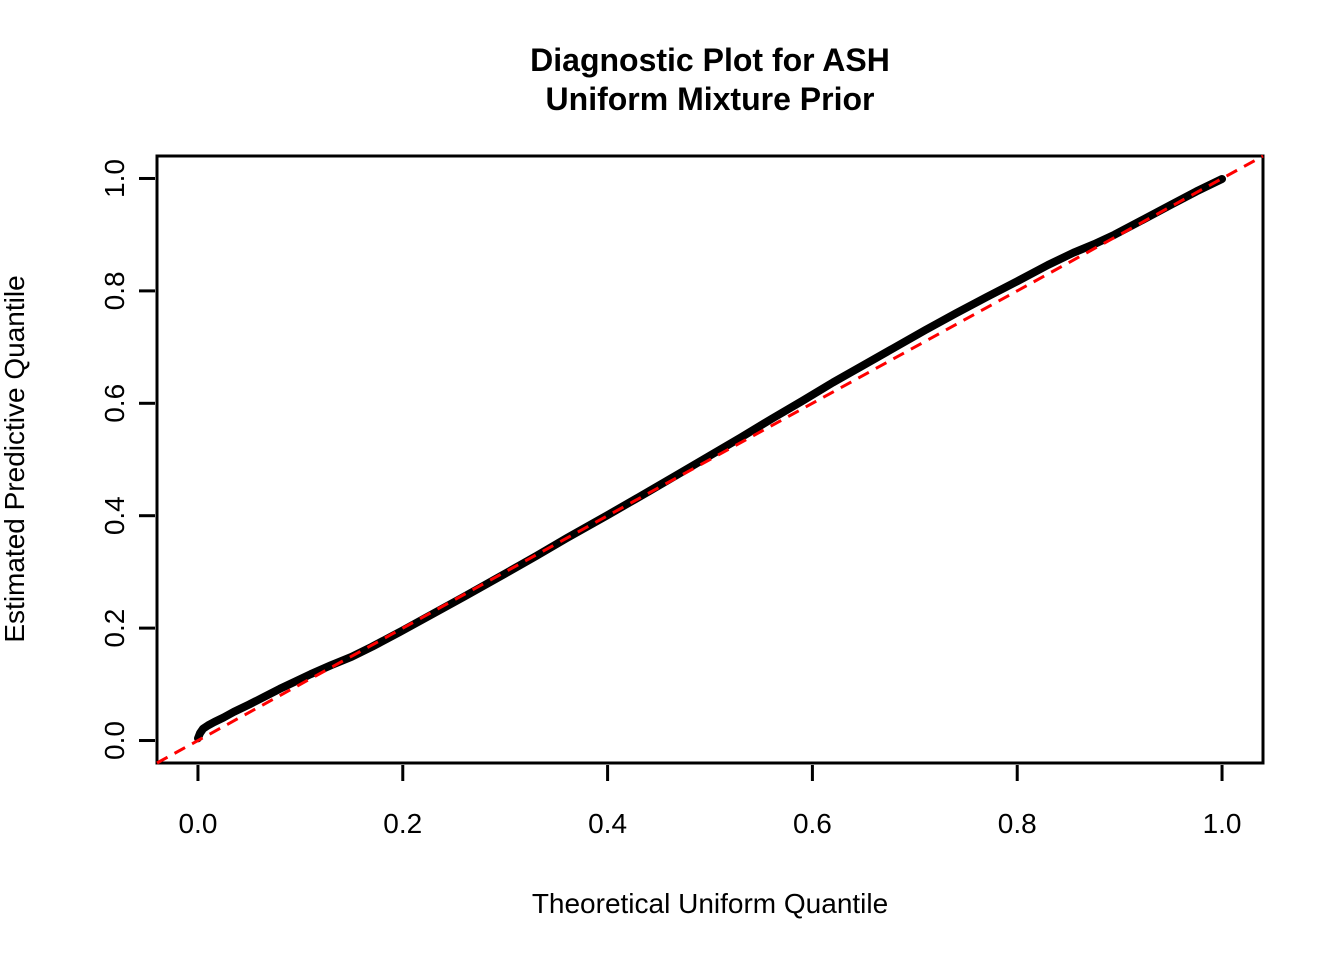  I want to click on x-tick-label: 0.2, so click(402, 823).